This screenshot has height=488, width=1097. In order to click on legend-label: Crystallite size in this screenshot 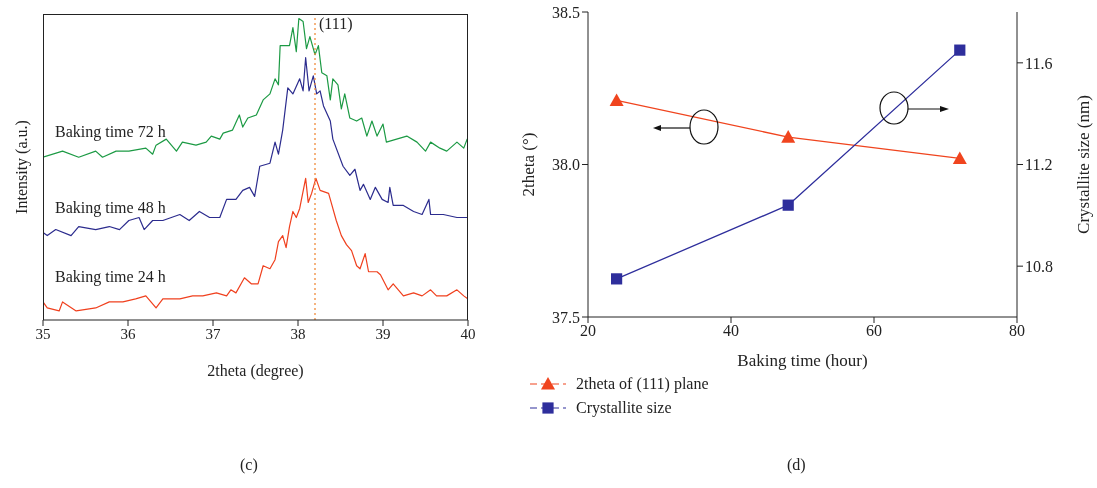, I will do `click(624, 408)`.